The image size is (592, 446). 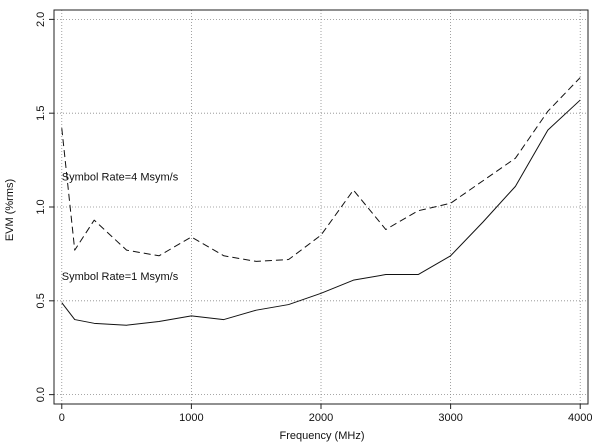 What do you see at coordinates (321, 418) in the screenshot?
I see `x-tick-label: 2000` at bounding box center [321, 418].